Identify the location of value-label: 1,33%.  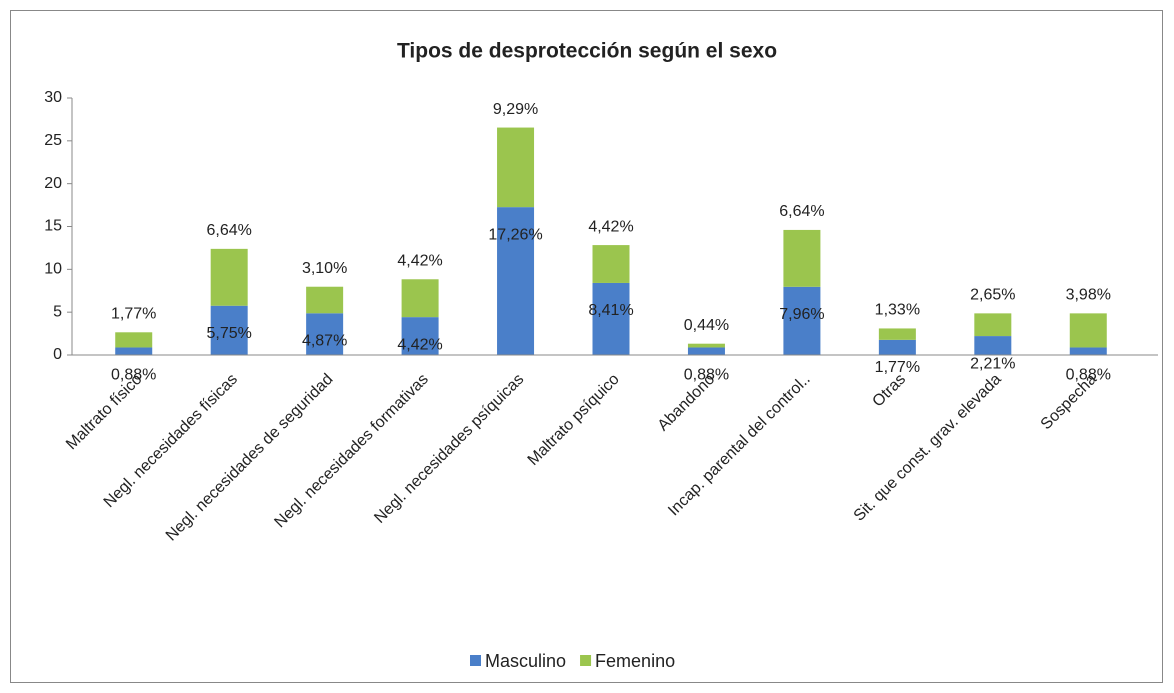
(897, 310).